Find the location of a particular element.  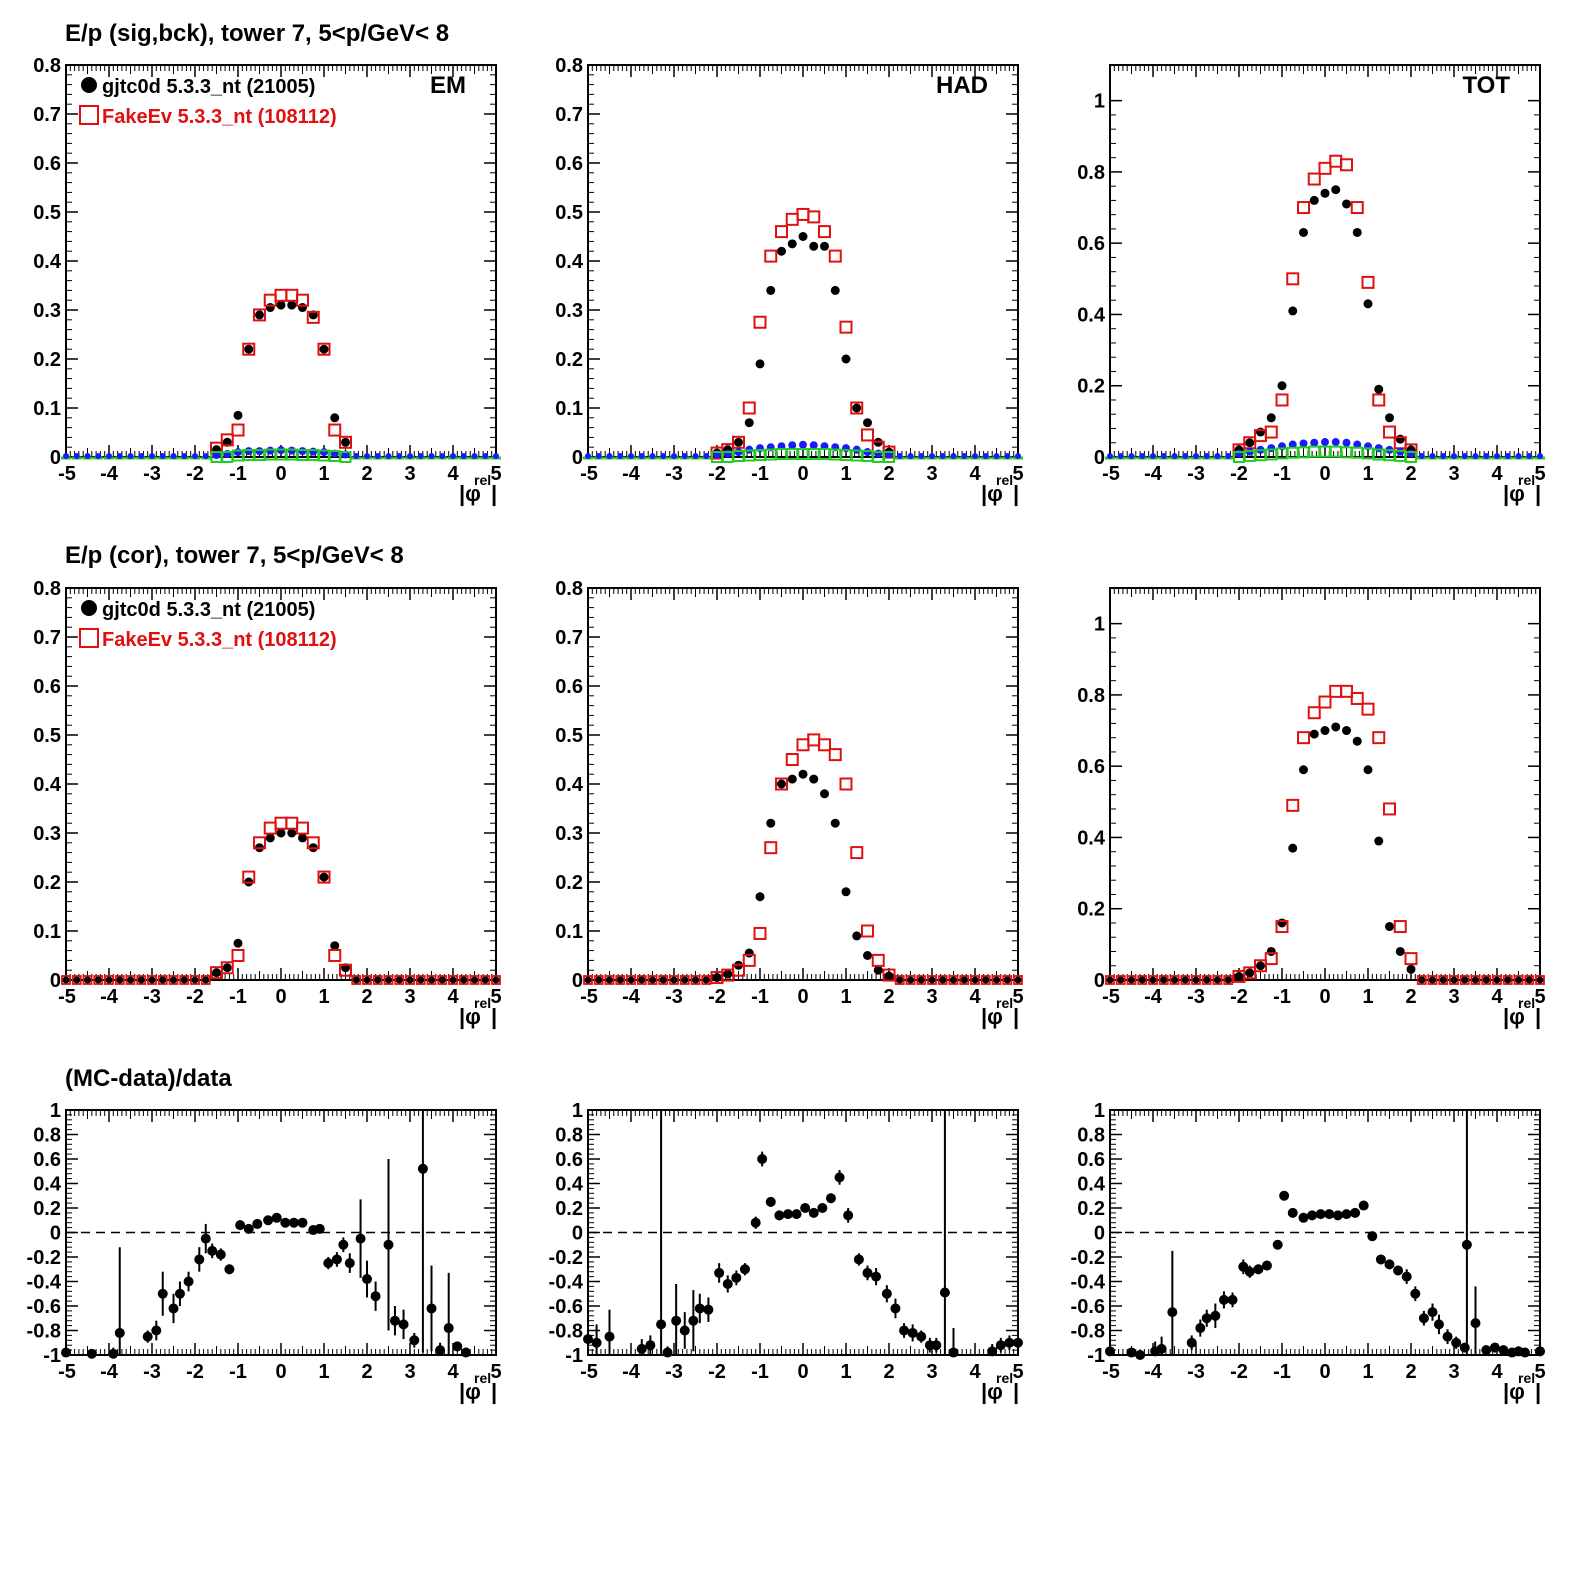

x-tick-label: -3 is located at coordinates (674, 1372).